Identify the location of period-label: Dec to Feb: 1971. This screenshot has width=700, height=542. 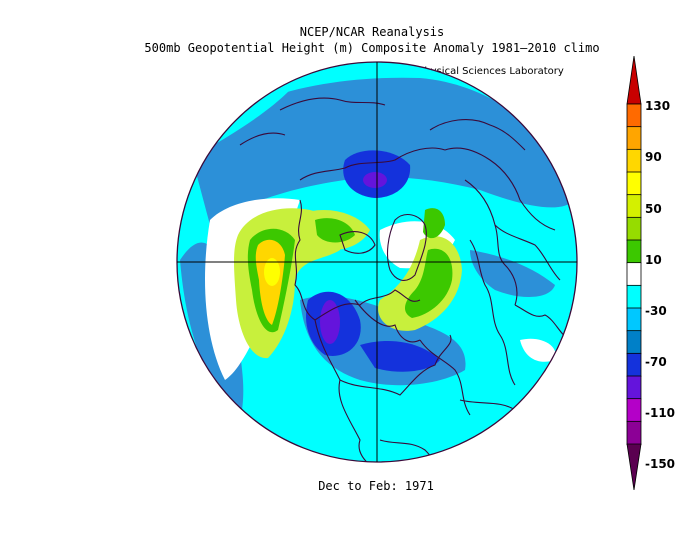
(376, 486).